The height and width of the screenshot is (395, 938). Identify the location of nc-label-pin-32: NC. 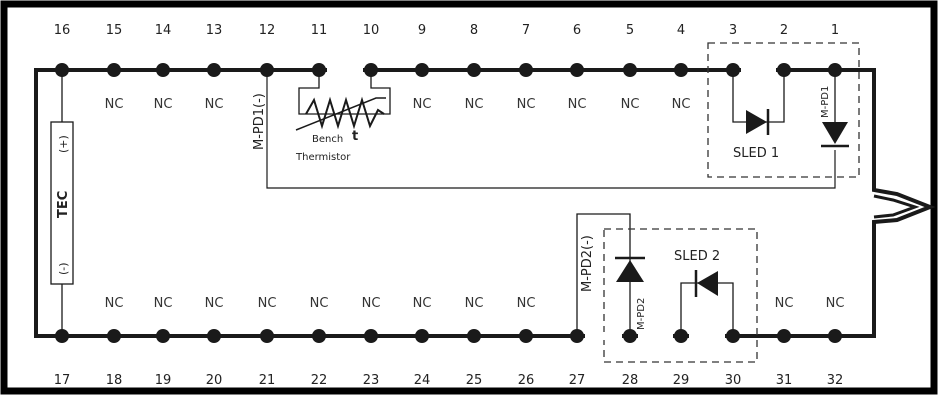
(835, 303).